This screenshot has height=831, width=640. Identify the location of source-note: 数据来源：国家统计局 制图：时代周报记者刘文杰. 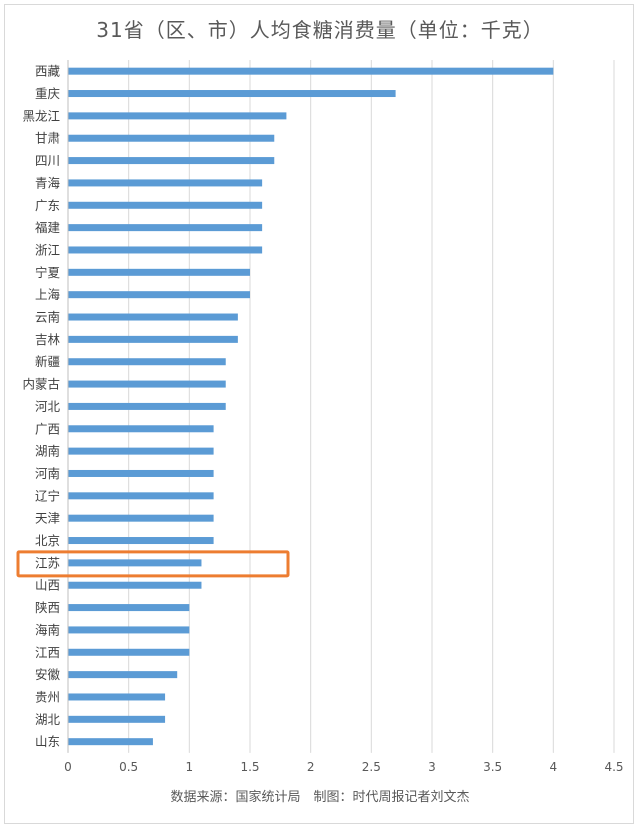
(320, 797).